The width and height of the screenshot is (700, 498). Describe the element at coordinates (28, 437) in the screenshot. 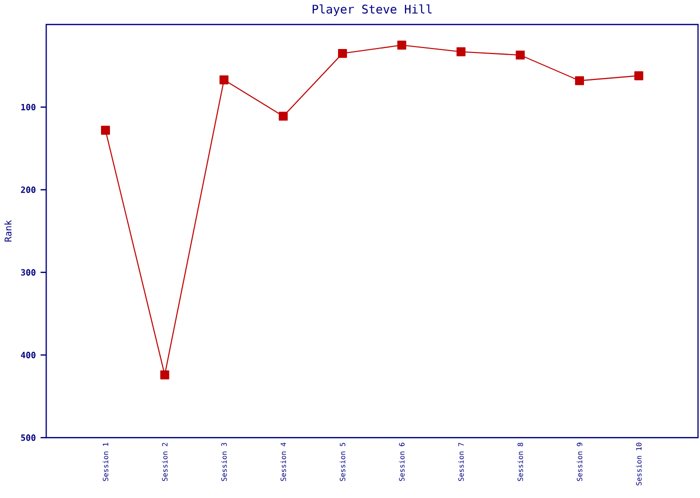

I see `y-tick-label: 500` at that location.